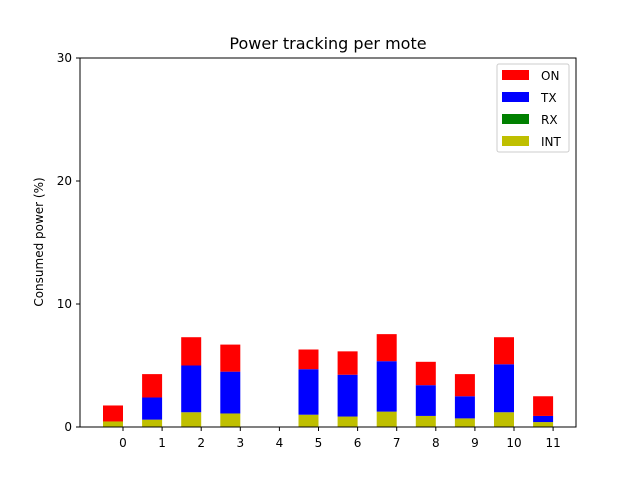 This screenshot has height=480, width=640. What do you see at coordinates (551, 142) in the screenshot?
I see `legend-label-int: INT` at bounding box center [551, 142].